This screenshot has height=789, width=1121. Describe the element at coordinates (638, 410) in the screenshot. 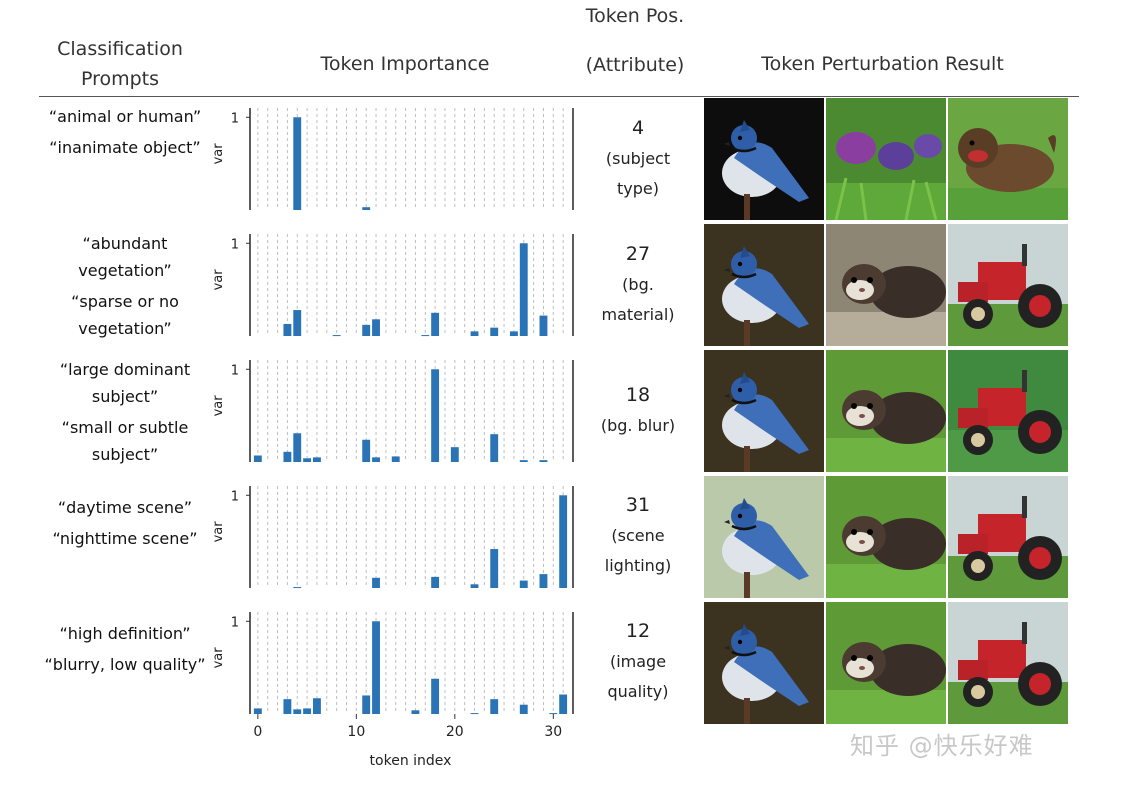

I see `token-pos-cell-3: 18 (bg. blur)` at that location.